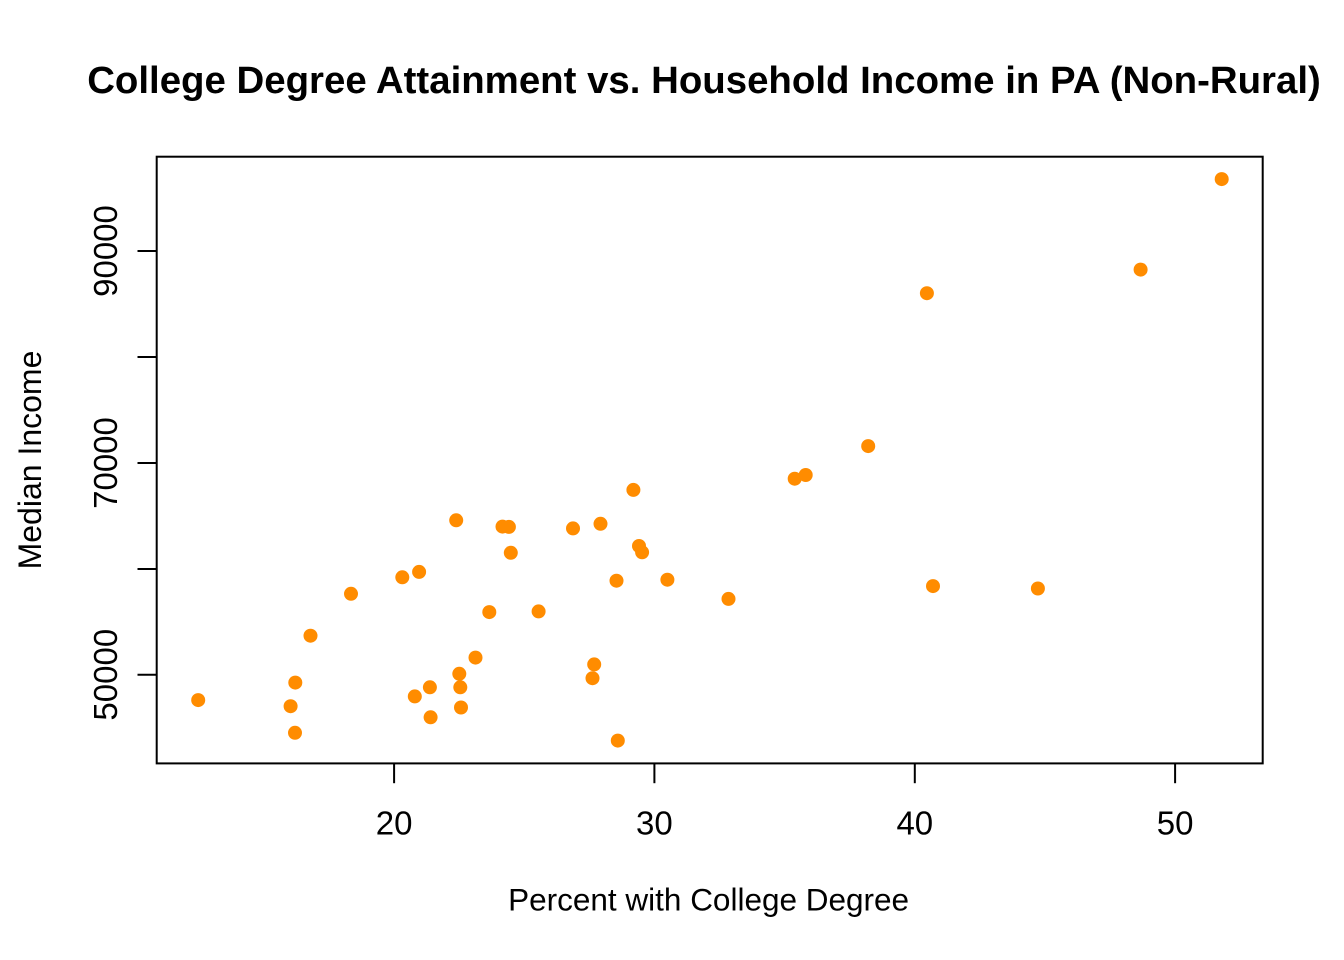  What do you see at coordinates (394, 822) in the screenshot?
I see `svg-text: 20` at bounding box center [394, 822].